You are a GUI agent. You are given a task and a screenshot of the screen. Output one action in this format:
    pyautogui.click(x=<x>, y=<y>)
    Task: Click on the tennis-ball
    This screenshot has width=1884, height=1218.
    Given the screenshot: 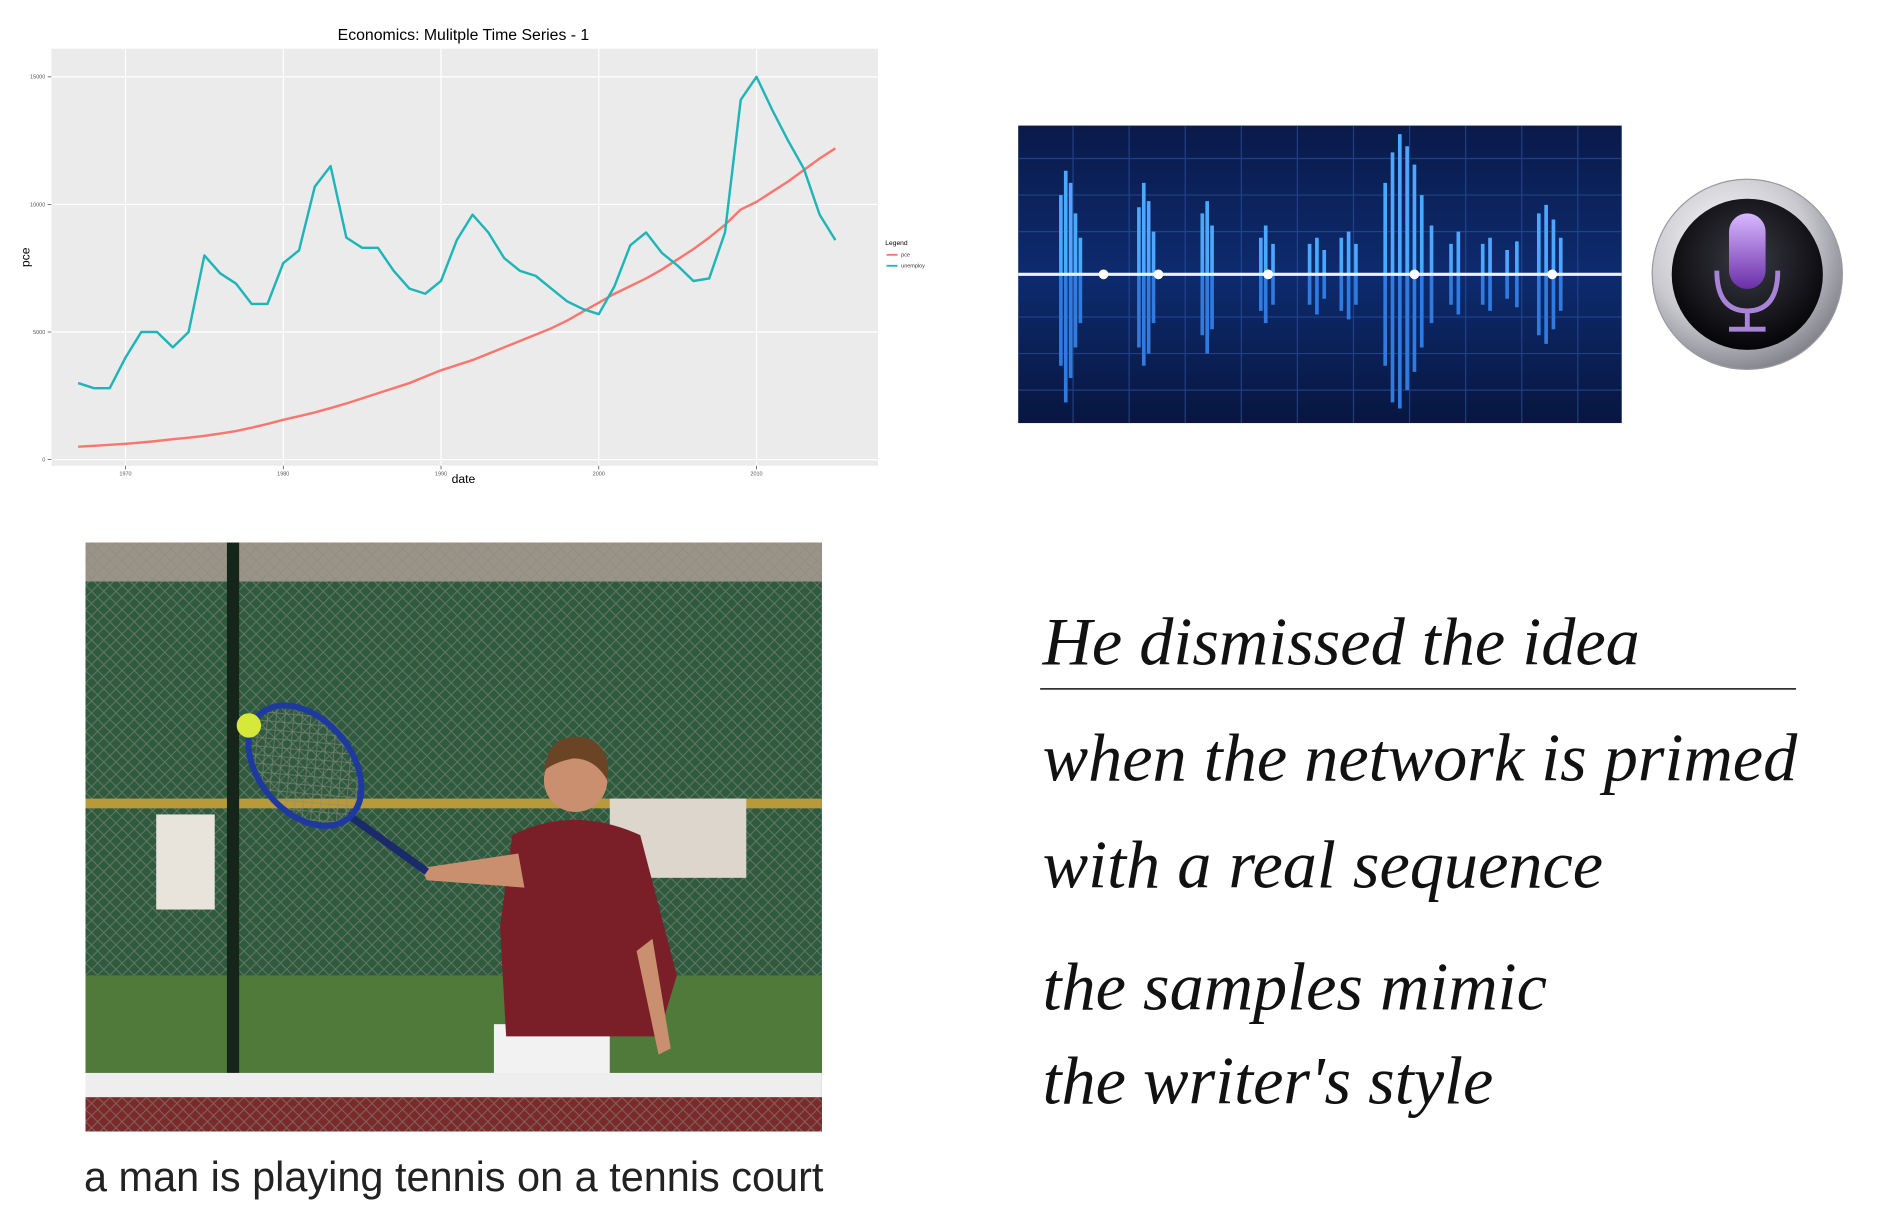 What is the action you would take?
    pyautogui.click(x=249, y=725)
    